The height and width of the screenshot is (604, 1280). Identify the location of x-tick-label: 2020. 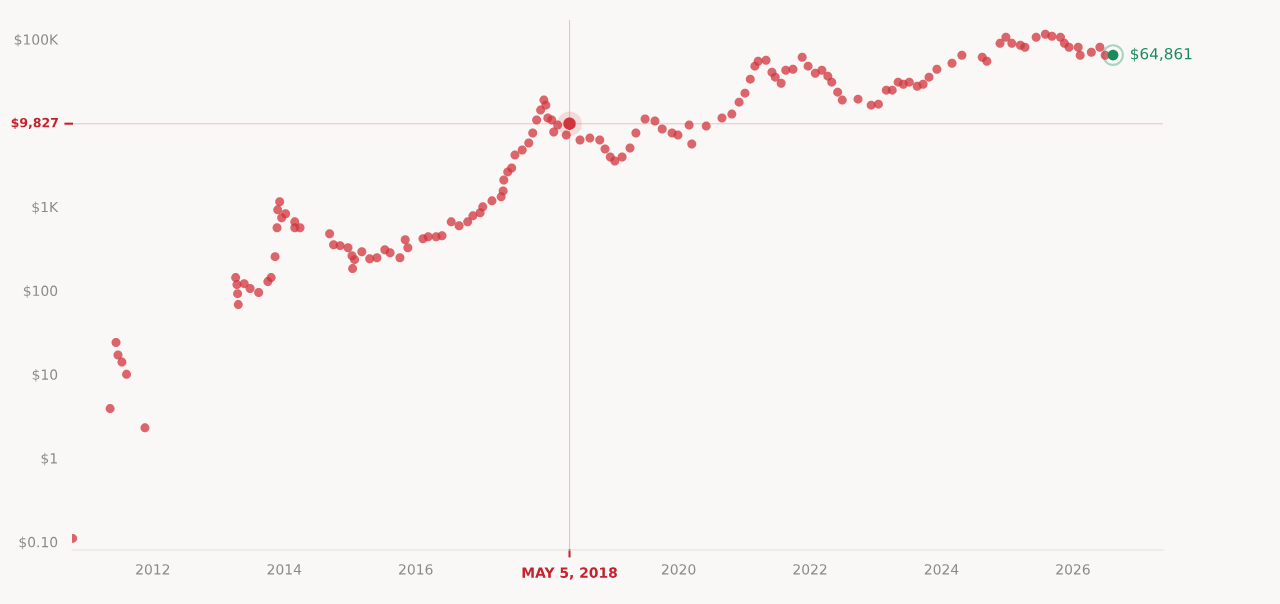
(678, 569).